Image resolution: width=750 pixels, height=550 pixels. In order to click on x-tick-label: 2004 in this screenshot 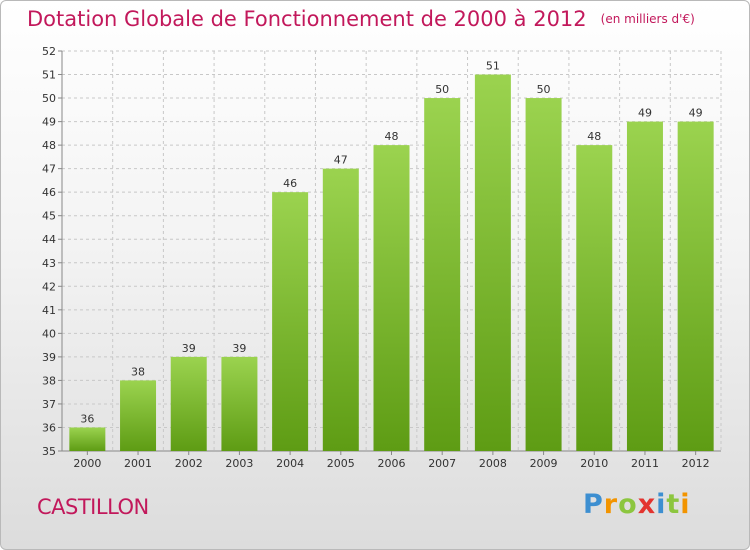, I will do `click(290, 463)`.